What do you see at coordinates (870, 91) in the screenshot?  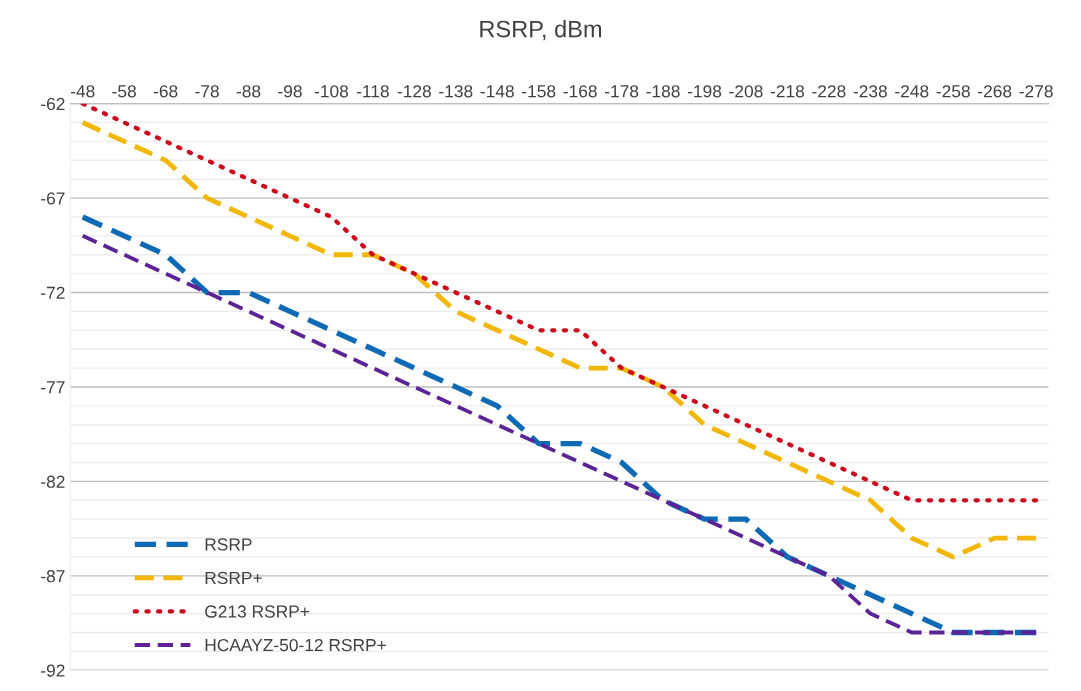 I see `x-tick-label: -238` at bounding box center [870, 91].